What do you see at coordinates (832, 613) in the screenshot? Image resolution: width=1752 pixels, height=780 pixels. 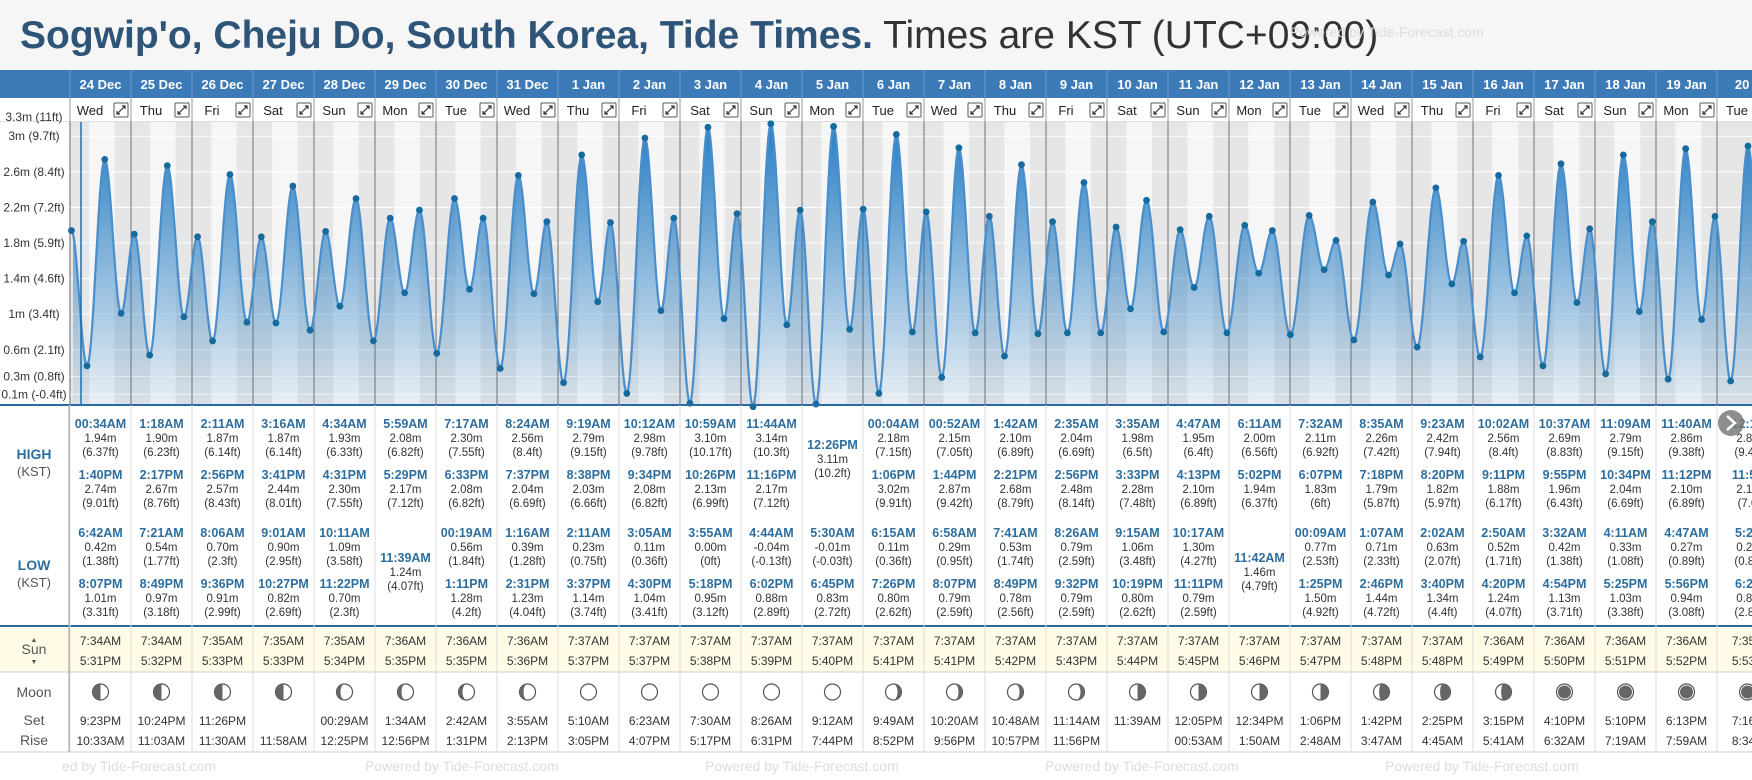 I see `low-tide-height-ft: (2.72ft)` at bounding box center [832, 613].